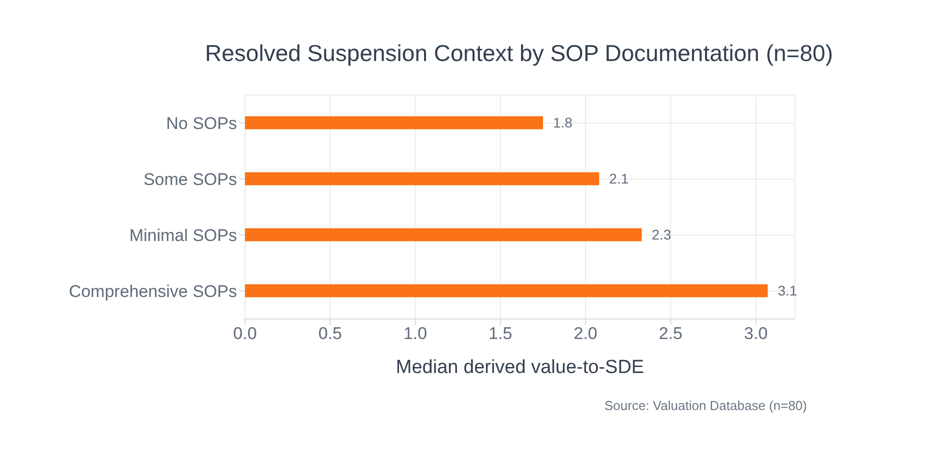 This screenshot has height=459, width=935. I want to click on data-label: 2.3, so click(662, 234).